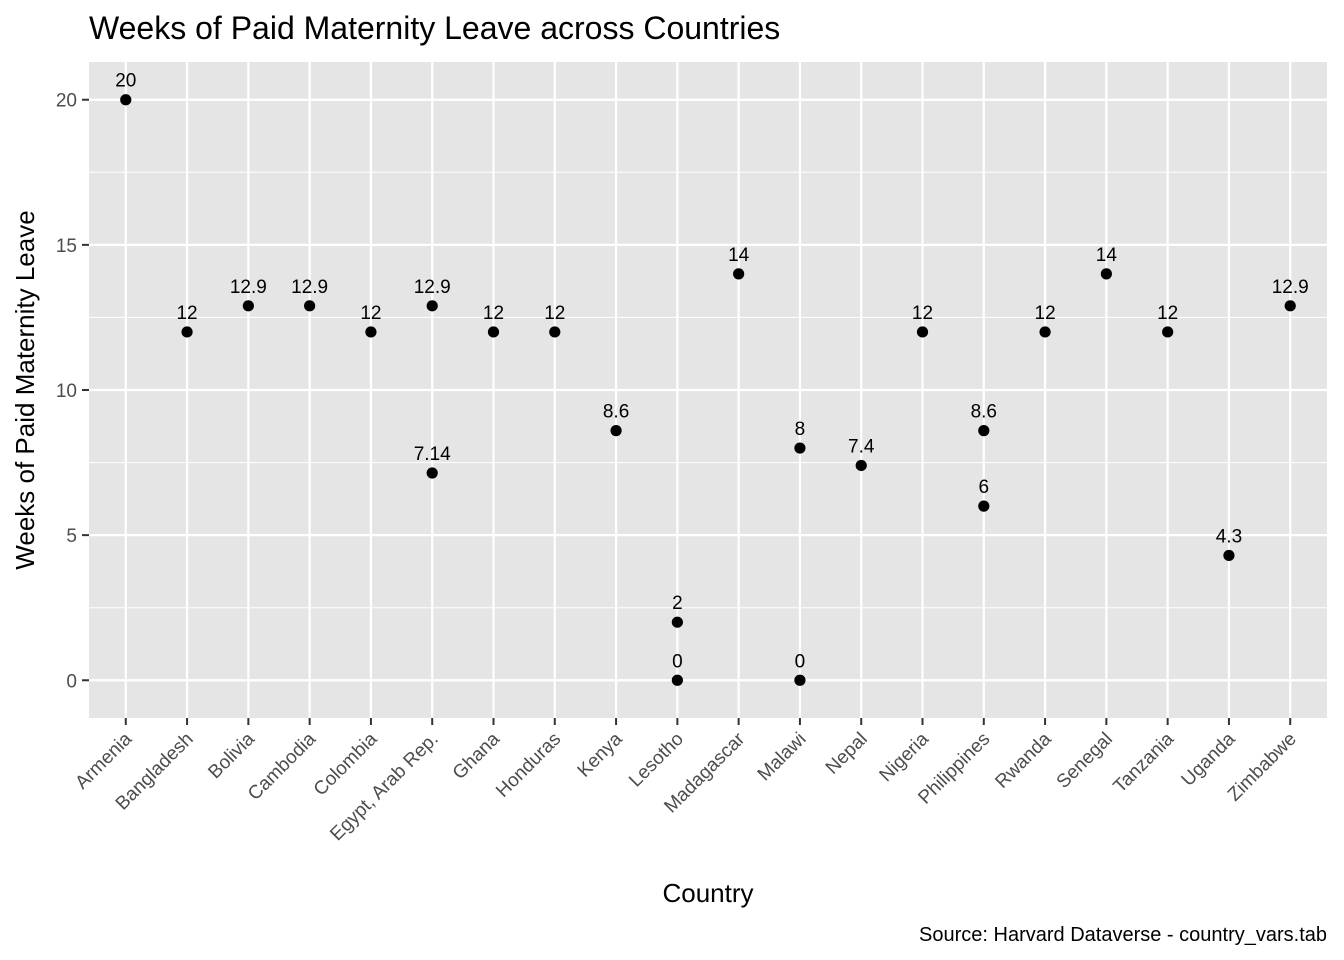 The width and height of the screenshot is (1344, 960). Describe the element at coordinates (1209, 759) in the screenshot. I see `x-tick-label: Uganda` at that location.